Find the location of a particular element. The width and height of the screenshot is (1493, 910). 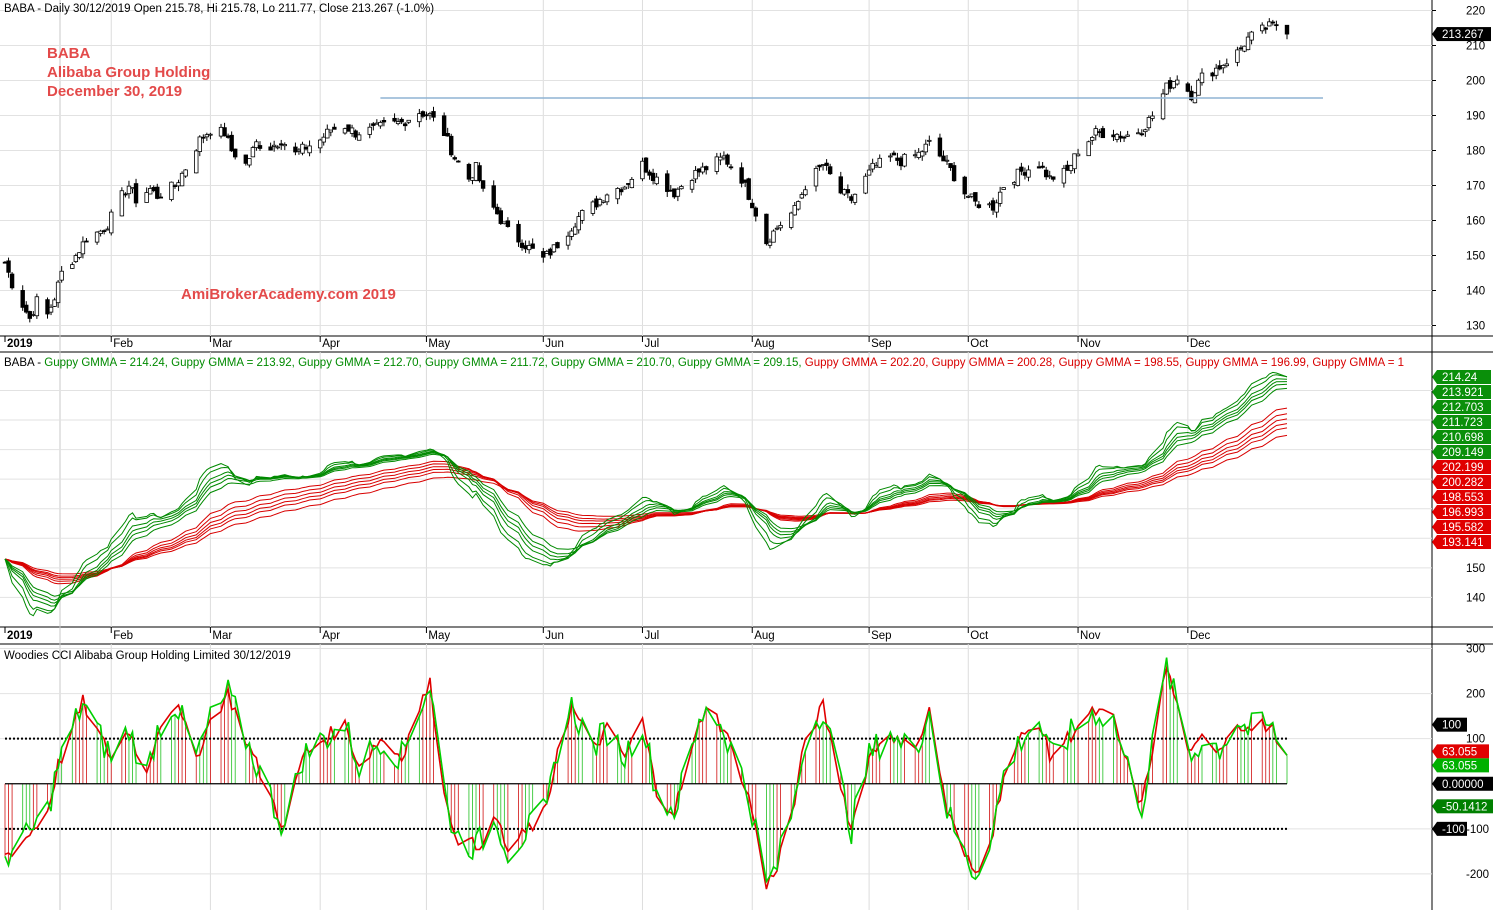

cci-low-tag: -50.1412 is located at coordinates (1462, 806).